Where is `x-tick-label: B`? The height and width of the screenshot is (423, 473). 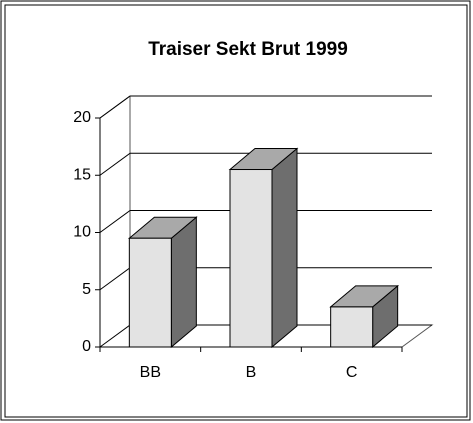 x-tick-label: B is located at coordinates (251, 372).